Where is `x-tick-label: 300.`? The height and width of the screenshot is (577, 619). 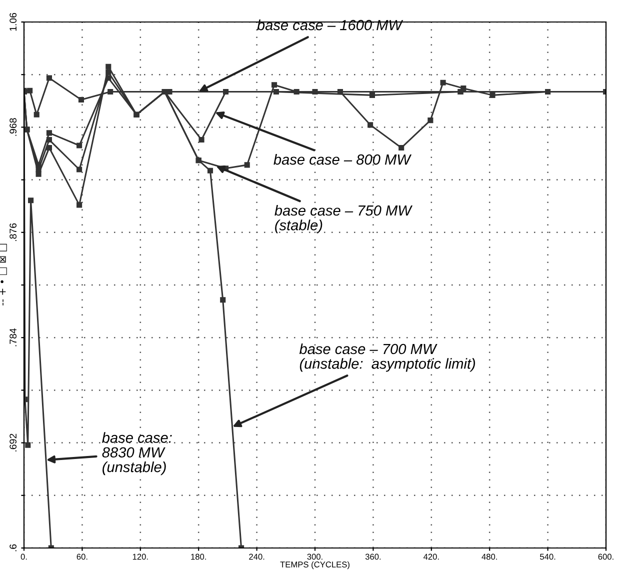
x-tick-label: 300. is located at coordinates (314, 557).